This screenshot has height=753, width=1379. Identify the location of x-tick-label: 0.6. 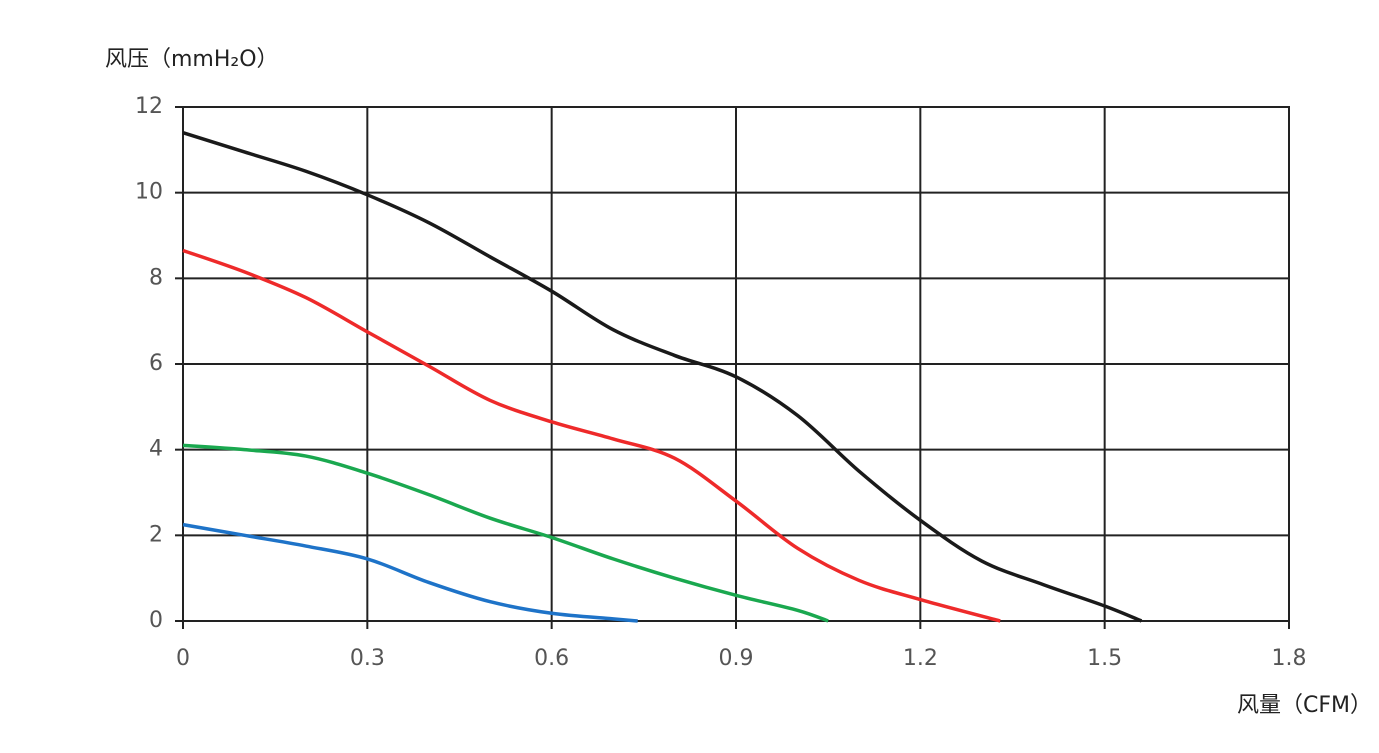
(551, 658).